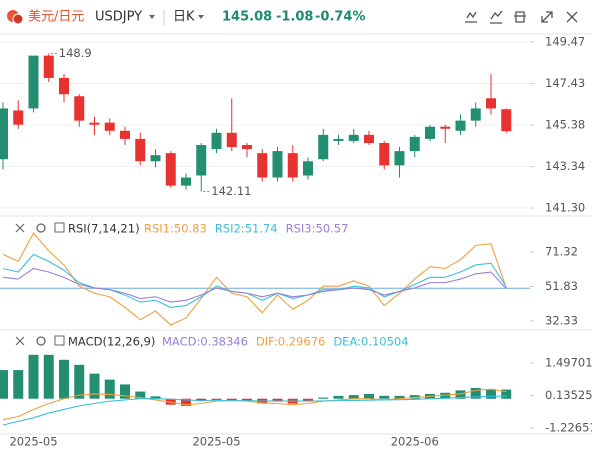 The image size is (592, 455). What do you see at coordinates (181, 342) in the screenshot?
I see `legend-name: MACD:` at bounding box center [181, 342].